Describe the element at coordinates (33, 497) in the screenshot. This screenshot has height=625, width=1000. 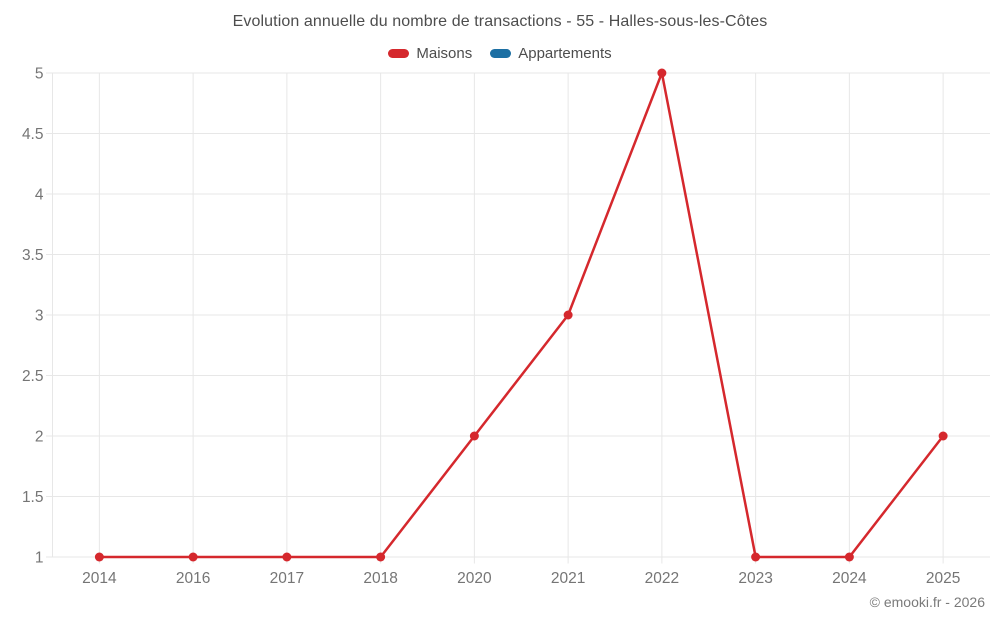
I see `y-tick-label: 1.5` at that location.